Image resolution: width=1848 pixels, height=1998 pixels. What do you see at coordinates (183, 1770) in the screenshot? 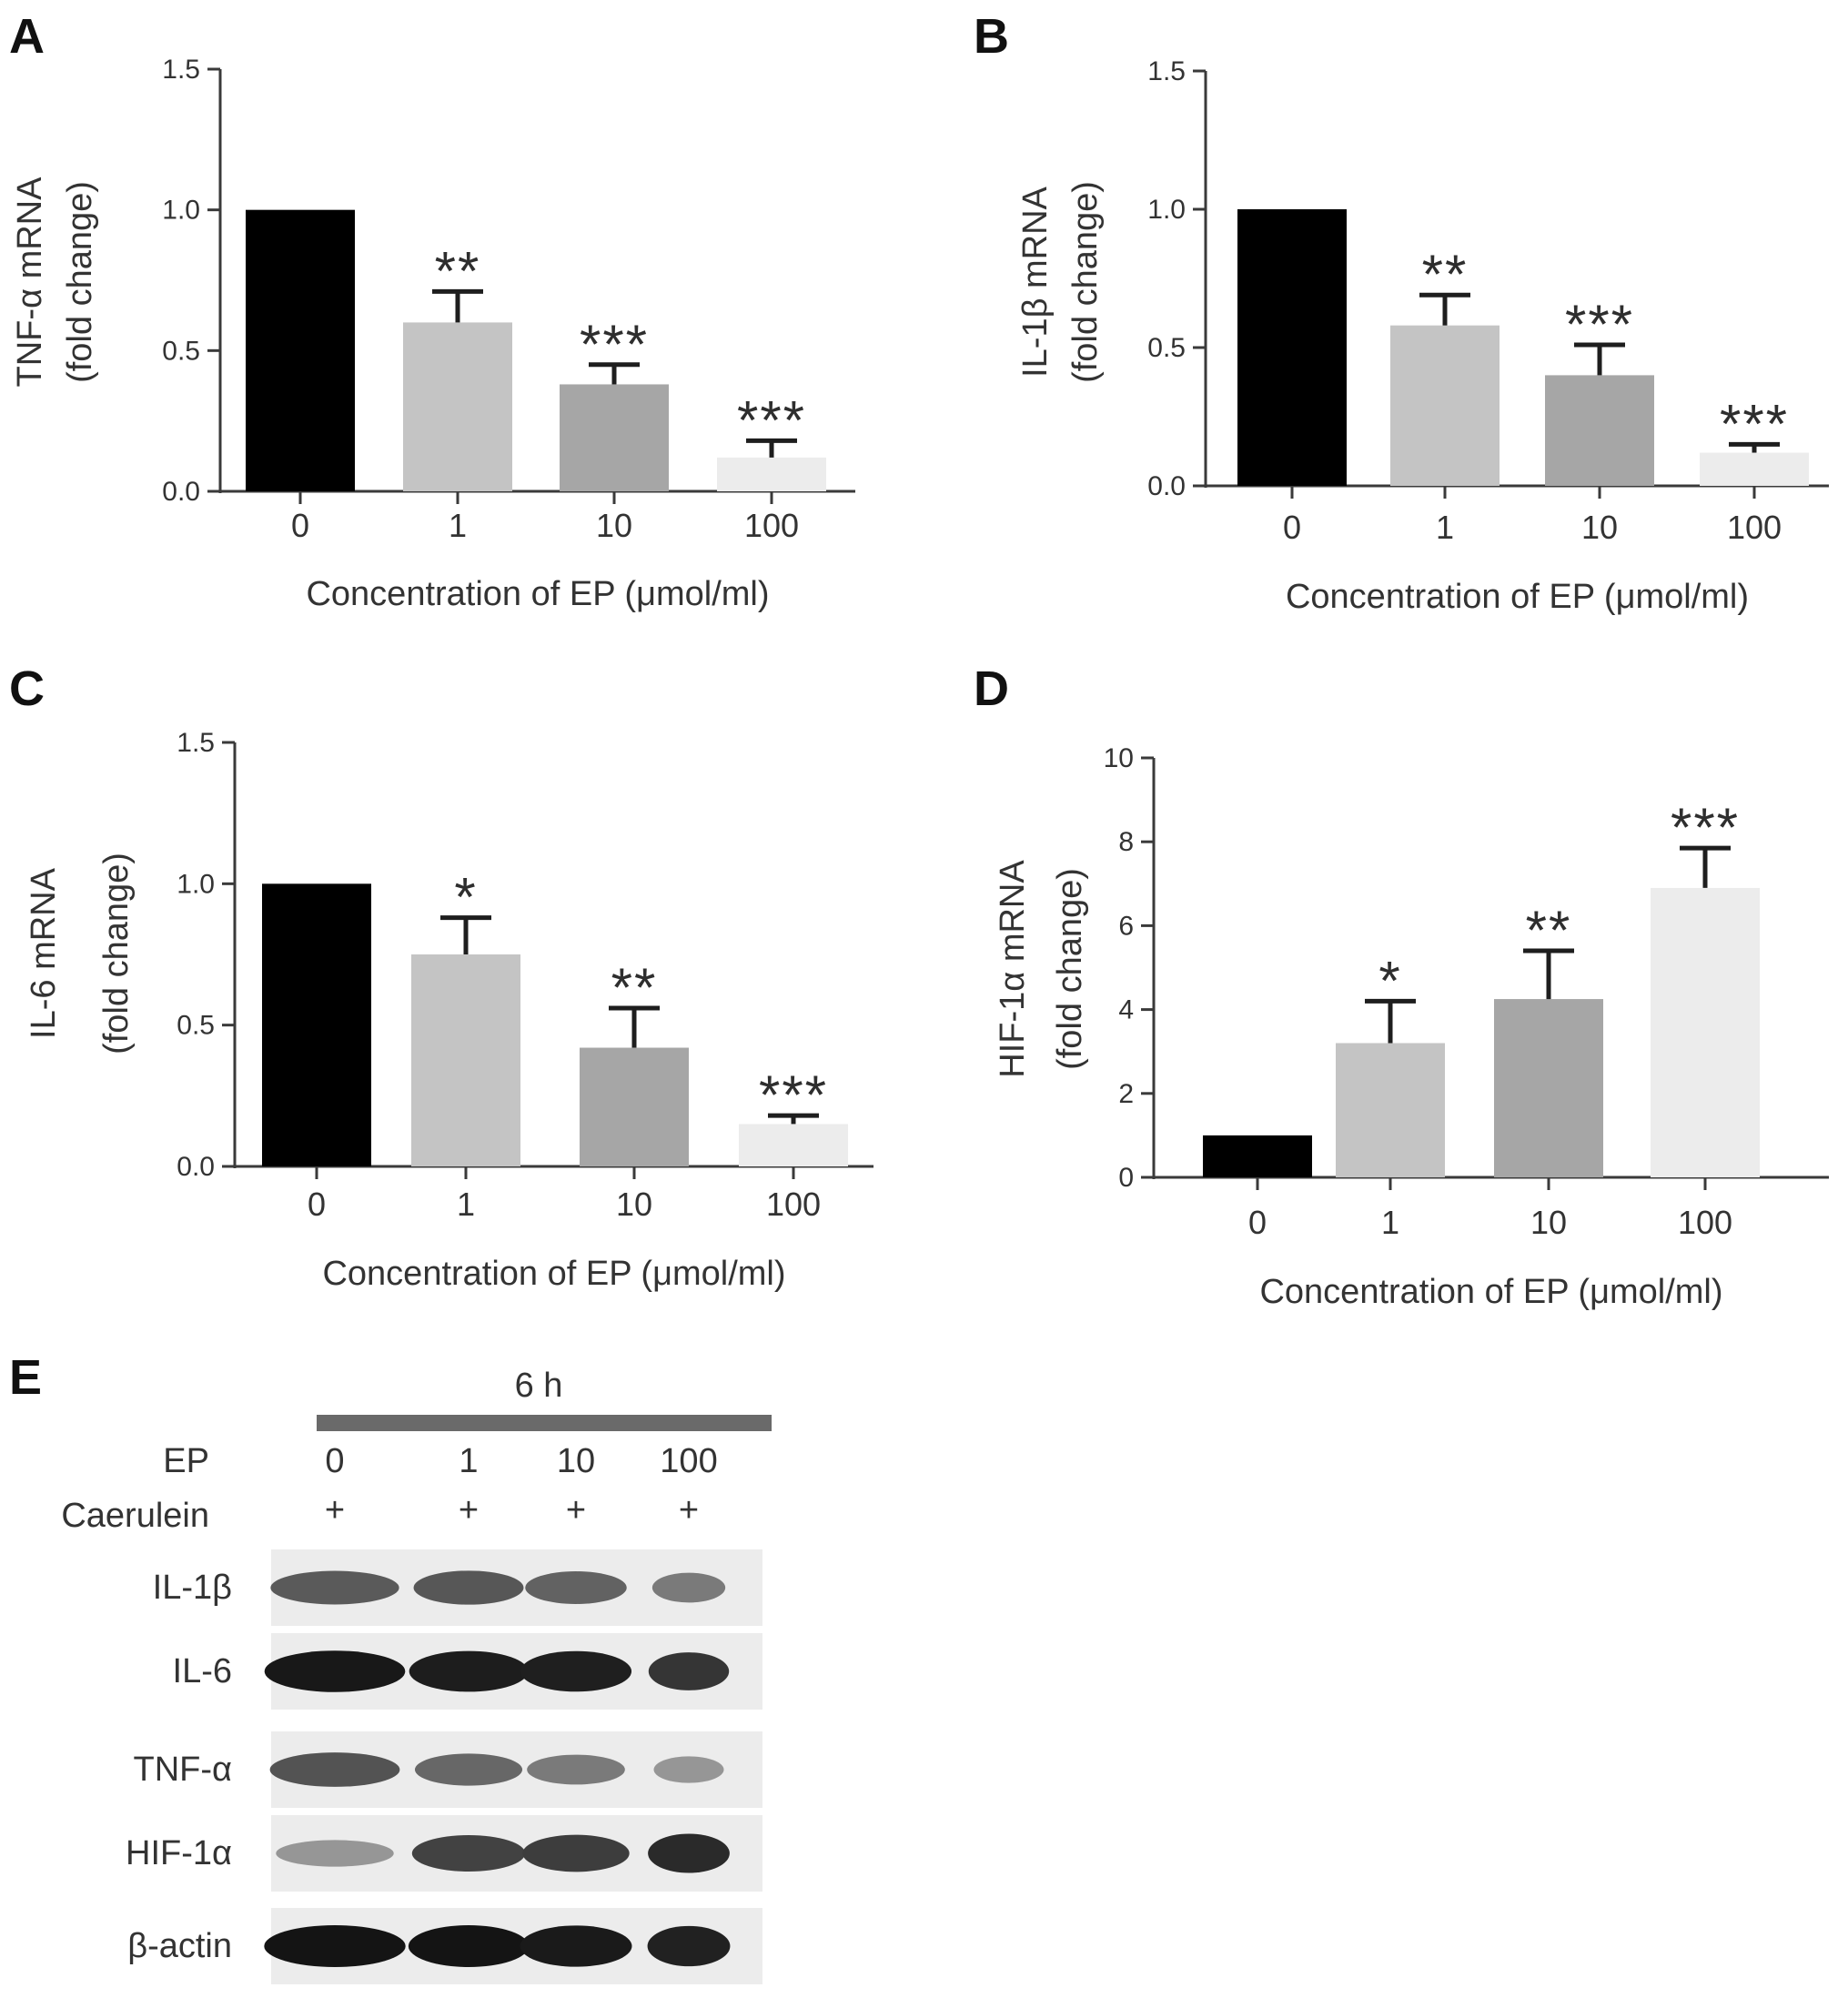
I see `band-label: TNF-α` at bounding box center [183, 1770].